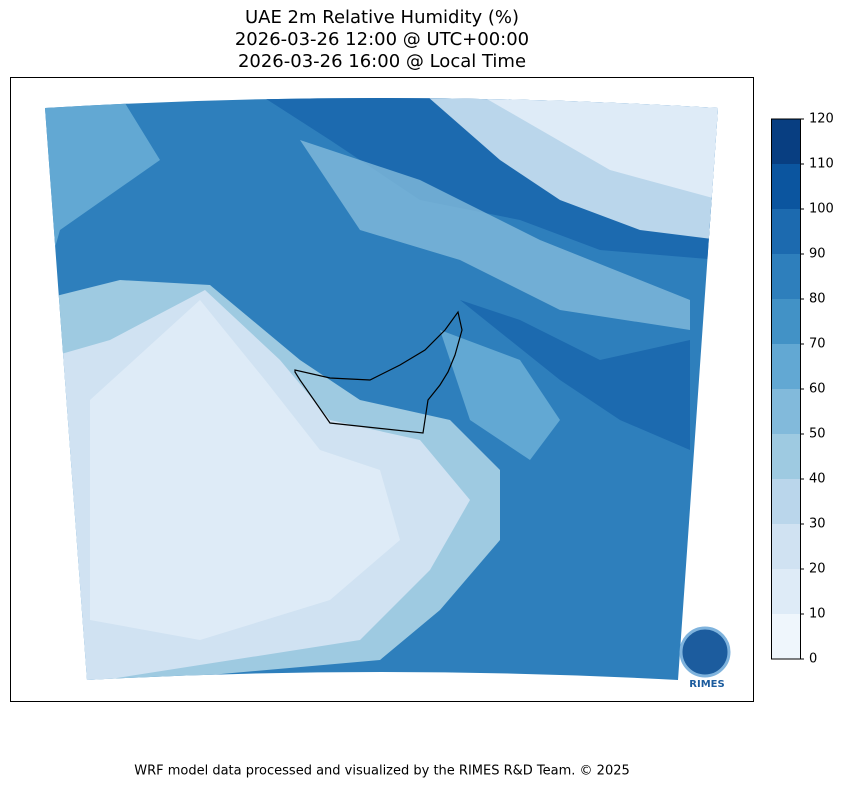  I want to click on logo: RIMES, so click(705, 658).